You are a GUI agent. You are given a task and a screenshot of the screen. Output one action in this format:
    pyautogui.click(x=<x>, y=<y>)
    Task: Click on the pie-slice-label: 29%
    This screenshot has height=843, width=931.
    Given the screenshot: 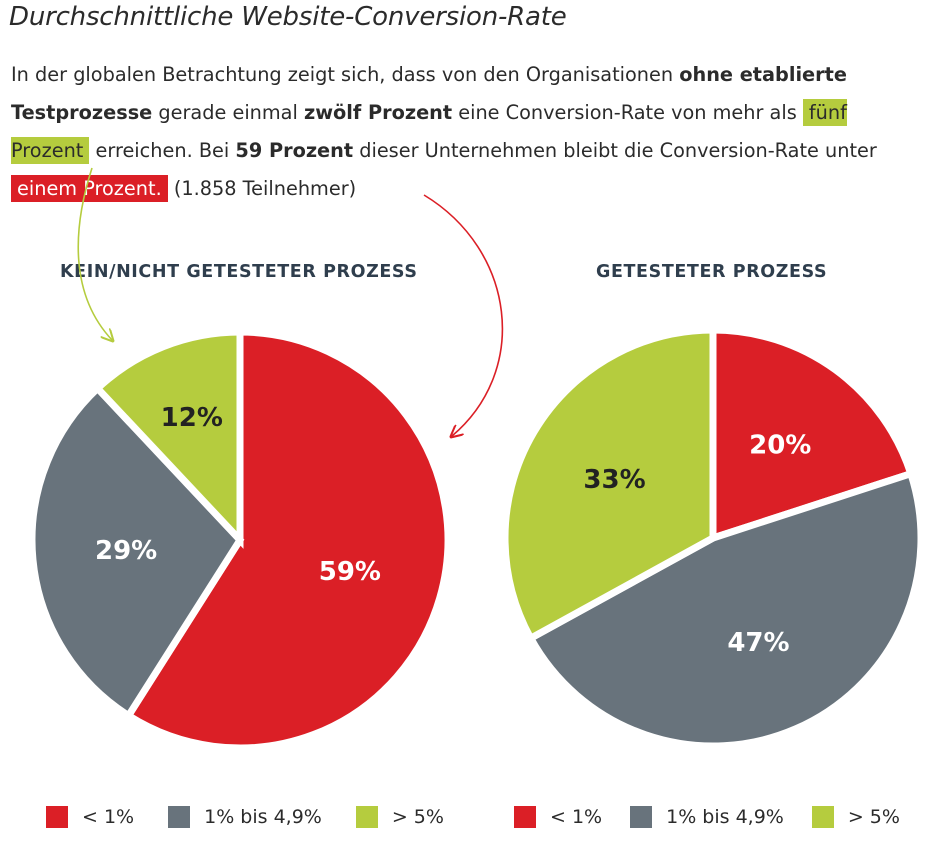 What is the action you would take?
    pyautogui.click(x=126, y=551)
    